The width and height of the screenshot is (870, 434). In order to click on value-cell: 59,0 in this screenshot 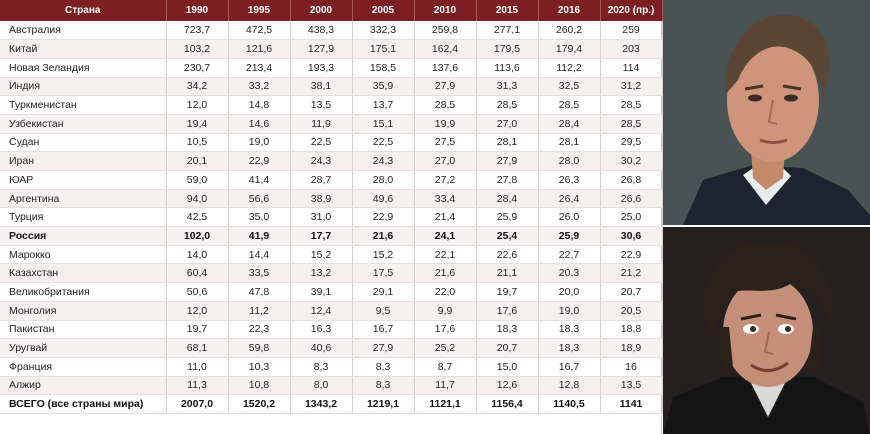, I will do `click(197, 180)`.